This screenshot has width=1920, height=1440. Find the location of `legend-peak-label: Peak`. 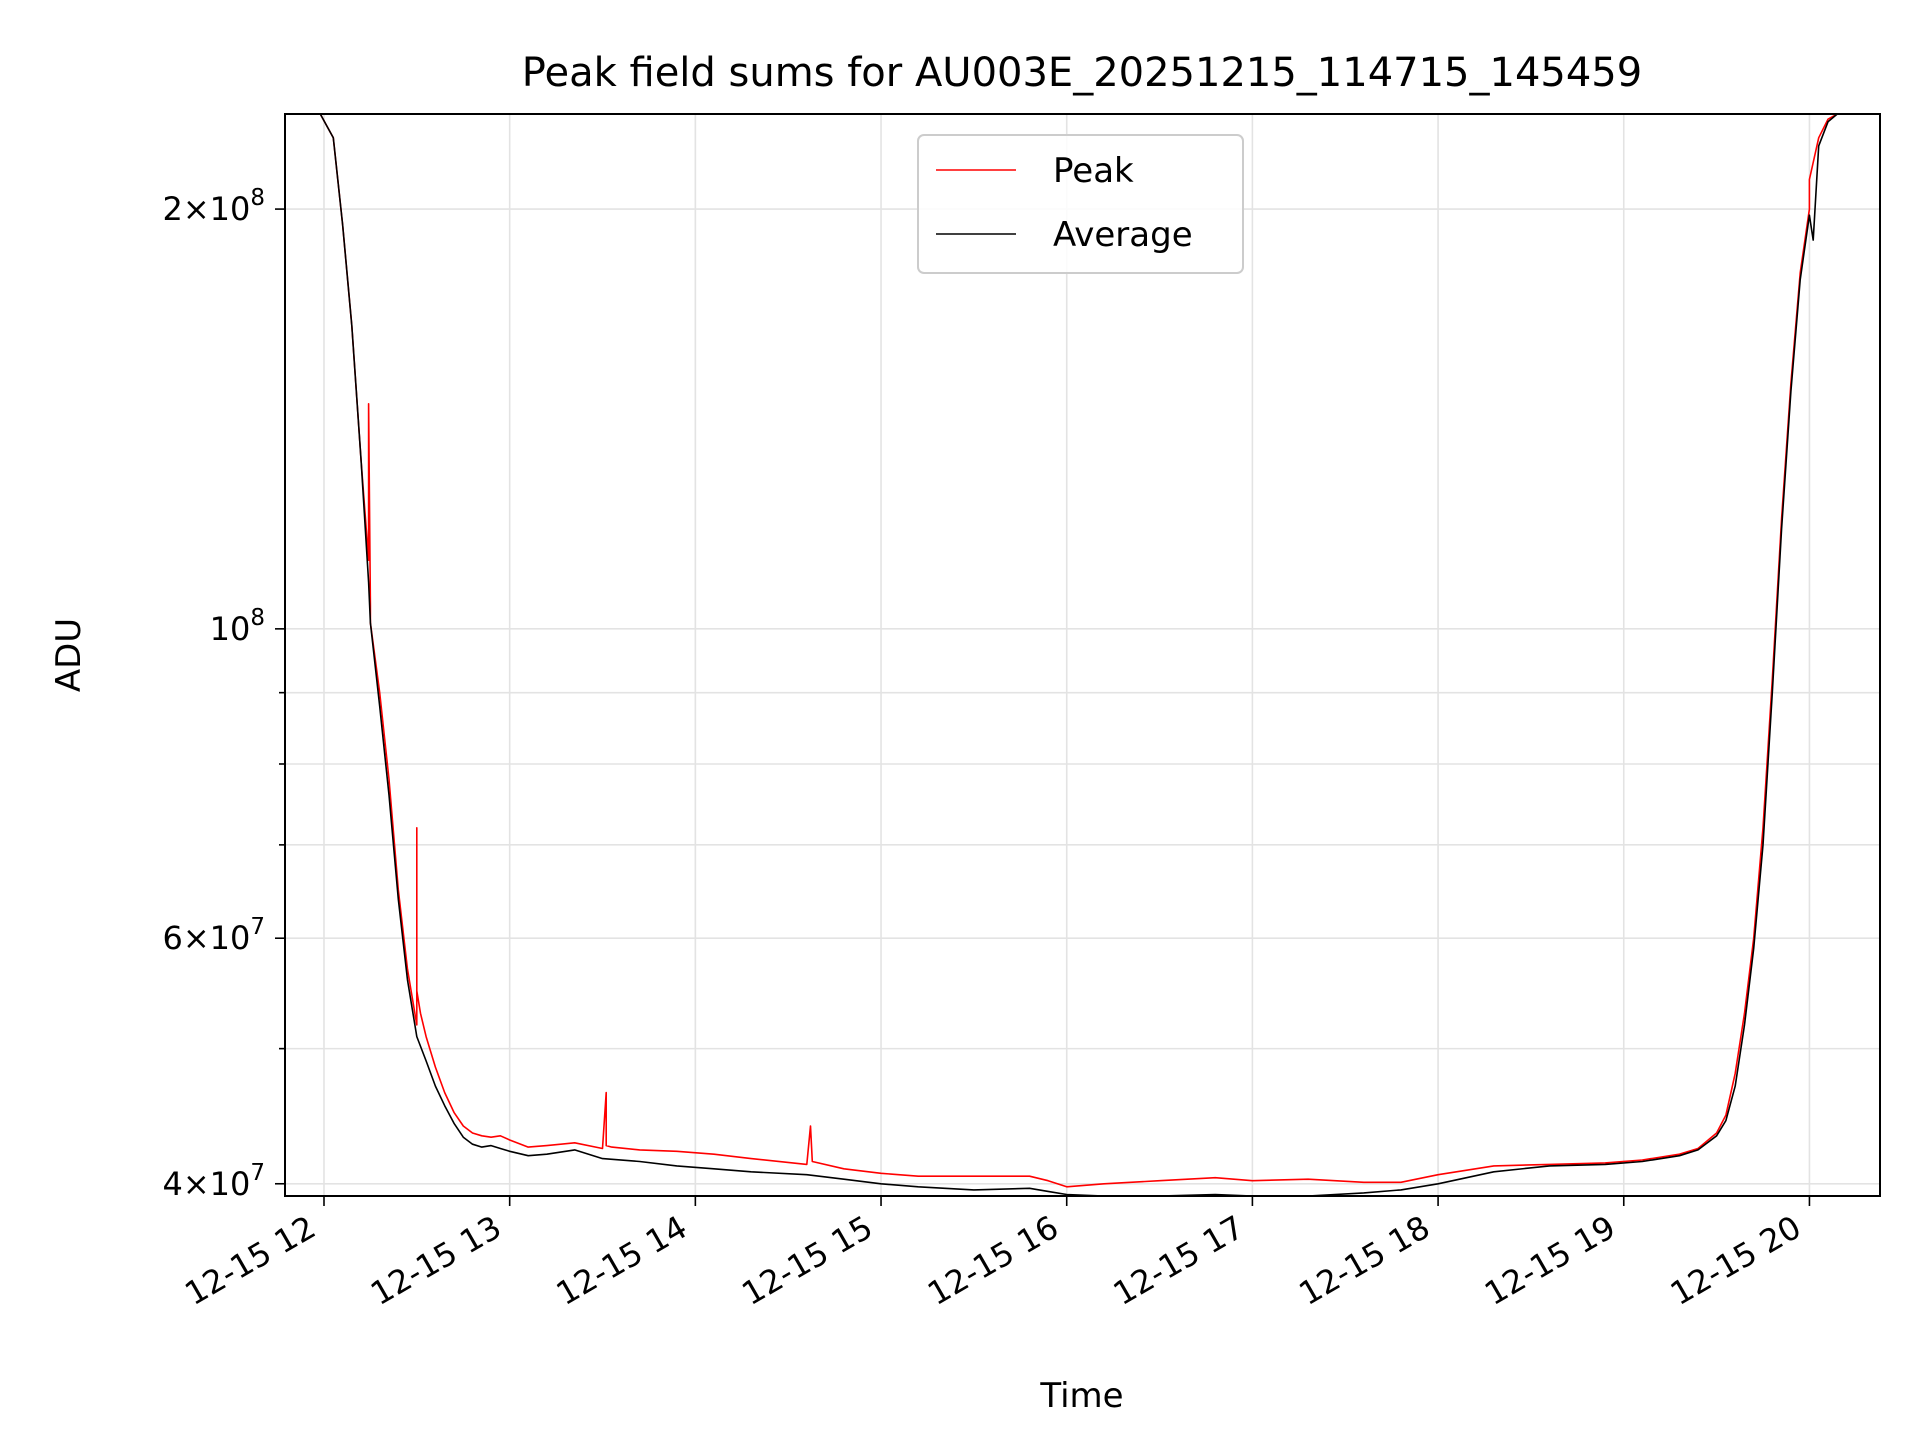

legend-peak-label: Peak is located at coordinates (1093, 171).